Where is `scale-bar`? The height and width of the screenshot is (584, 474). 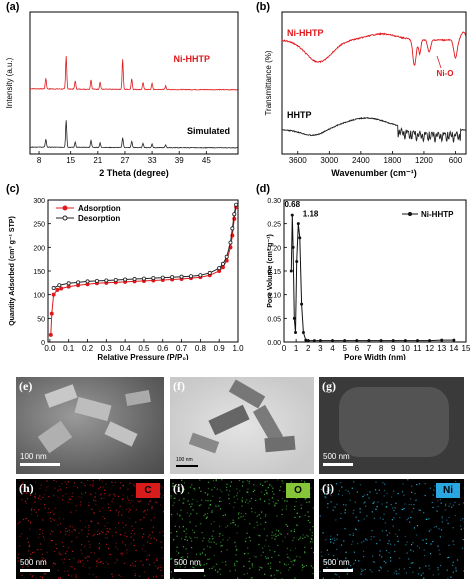
scale-bar is located at coordinates (187, 466).